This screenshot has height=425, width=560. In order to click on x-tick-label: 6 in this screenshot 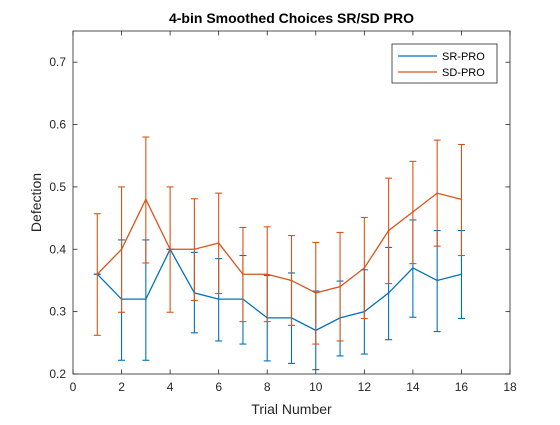, I will do `click(218, 387)`.